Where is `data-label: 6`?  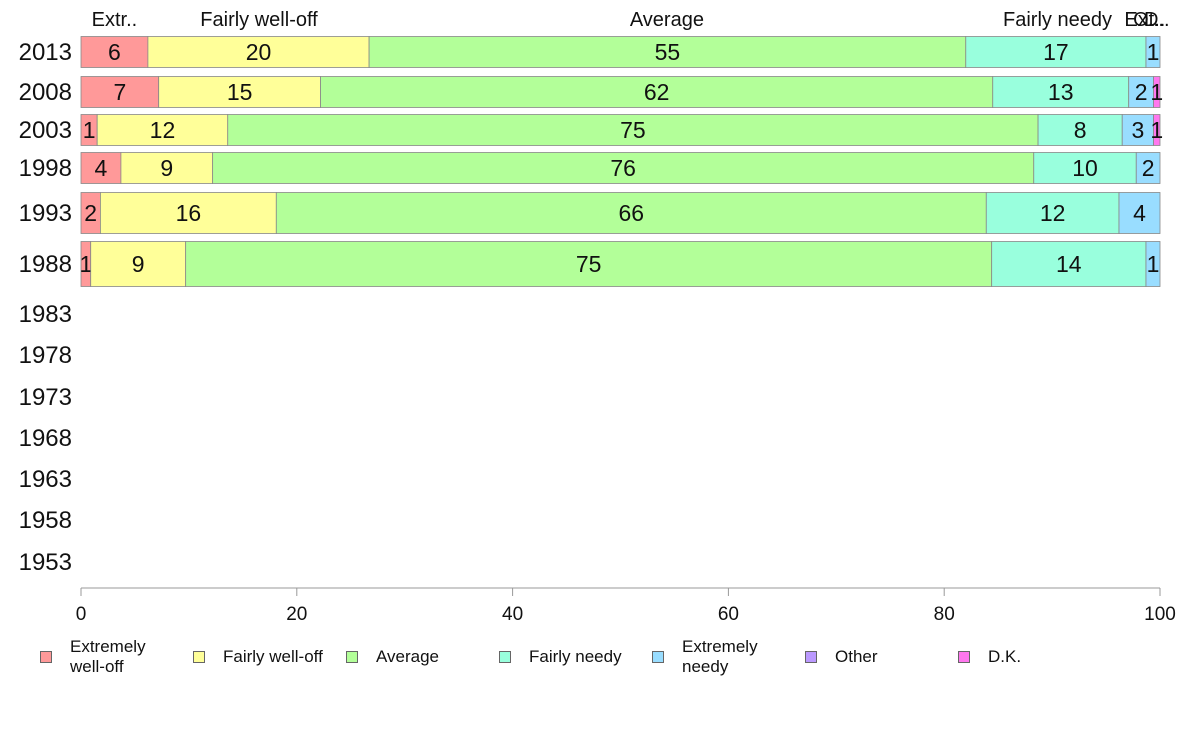 data-label: 6 is located at coordinates (114, 52).